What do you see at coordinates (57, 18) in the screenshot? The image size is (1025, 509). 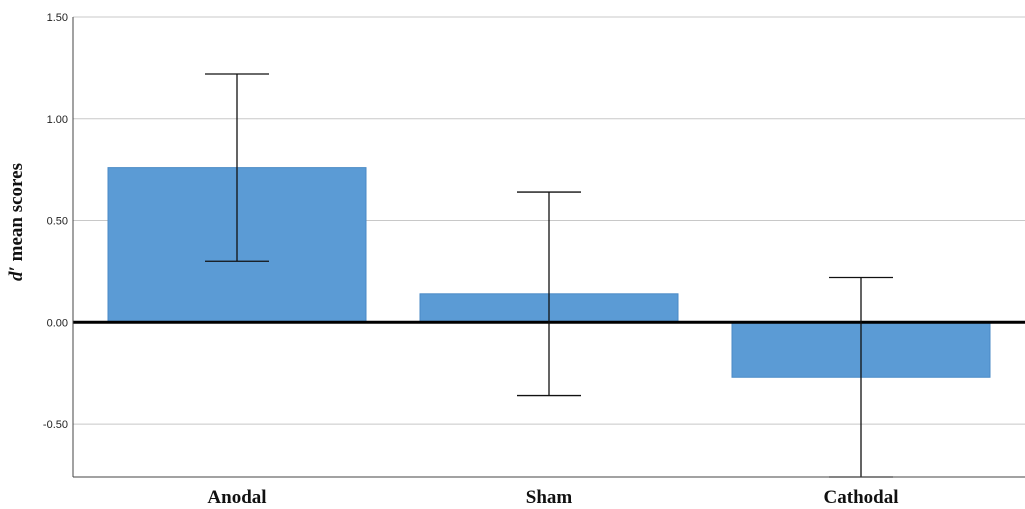 I see `y-tick-label: 1.50` at bounding box center [57, 18].